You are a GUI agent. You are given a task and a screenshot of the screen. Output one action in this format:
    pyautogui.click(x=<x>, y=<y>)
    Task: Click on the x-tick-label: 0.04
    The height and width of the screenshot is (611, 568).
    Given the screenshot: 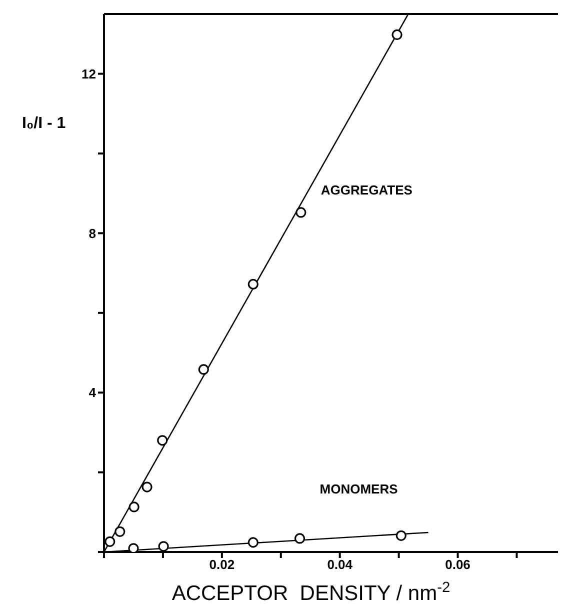 What is the action you would take?
    pyautogui.click(x=340, y=564)
    